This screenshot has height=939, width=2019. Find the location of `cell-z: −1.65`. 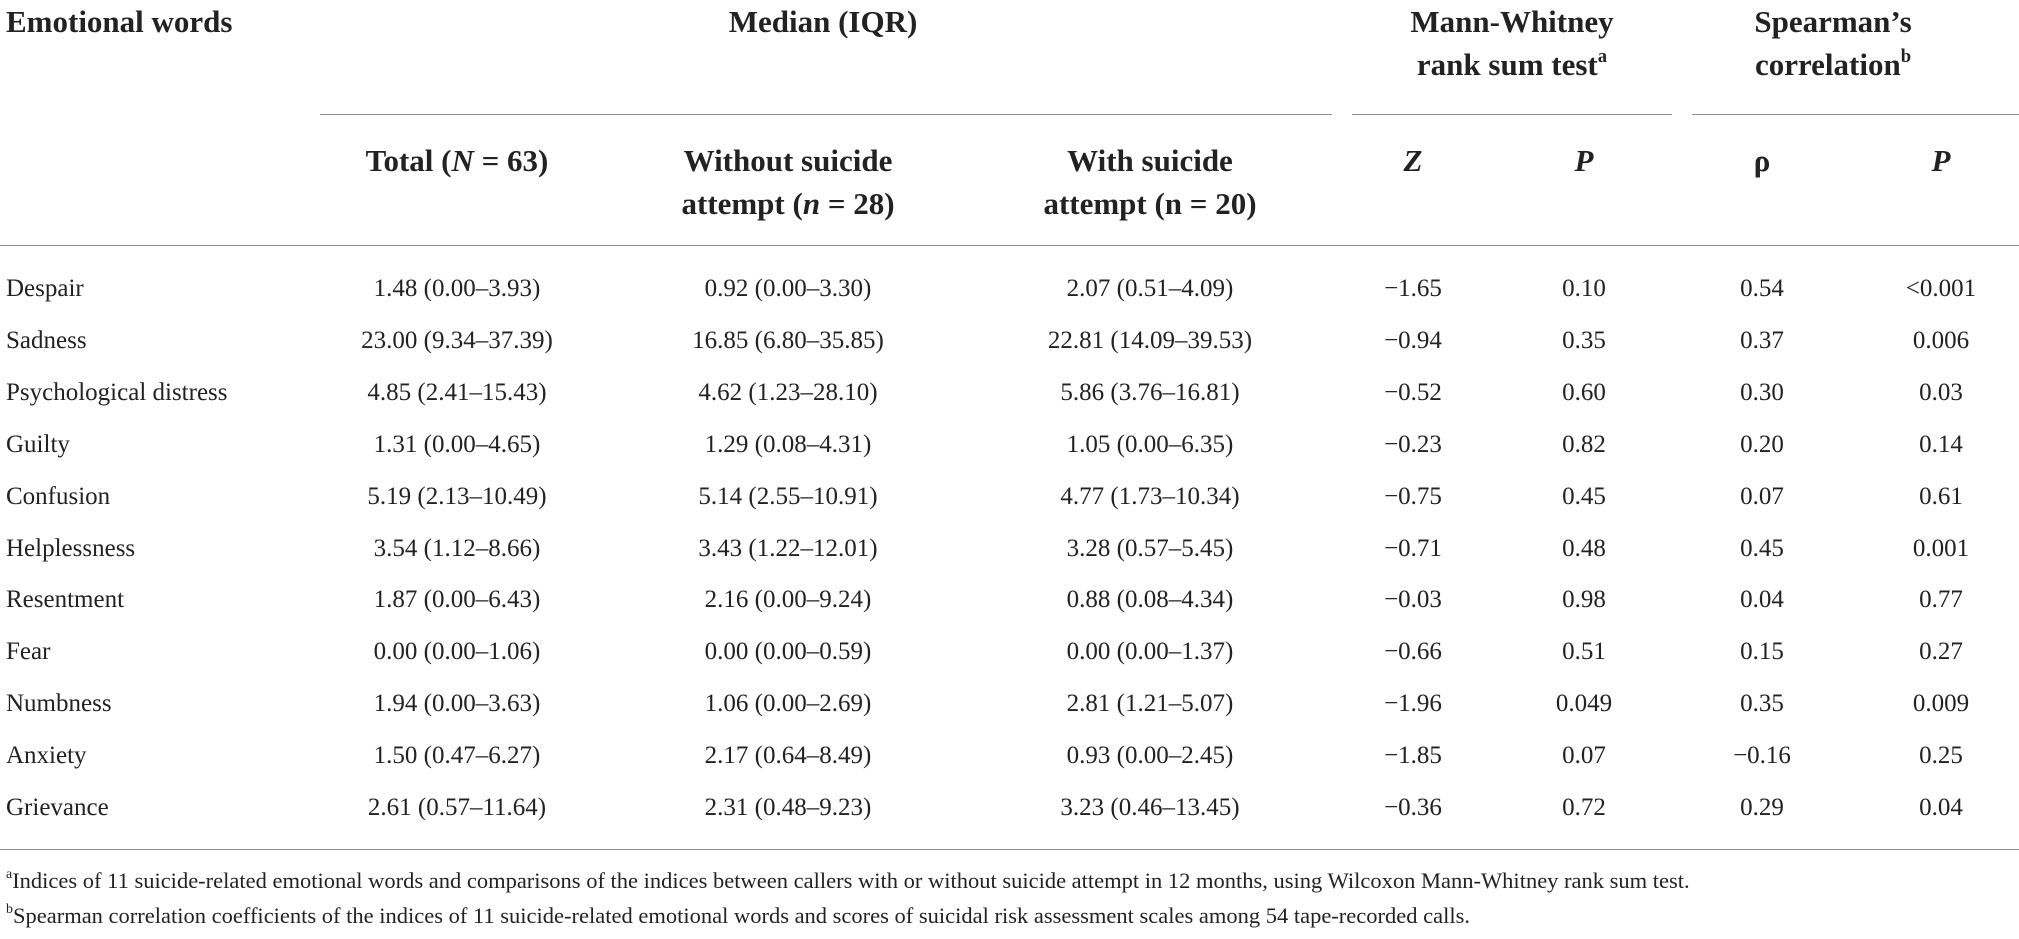

cell-z: −1.65 is located at coordinates (1413, 288).